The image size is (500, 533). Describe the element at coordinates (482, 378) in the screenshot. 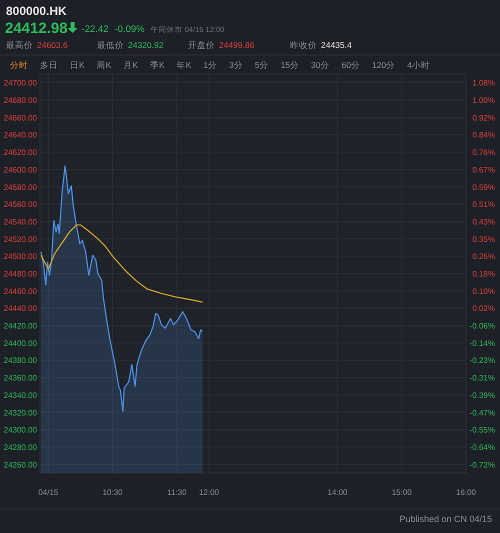

I see `y2-tick-label: -0.31%` at that location.